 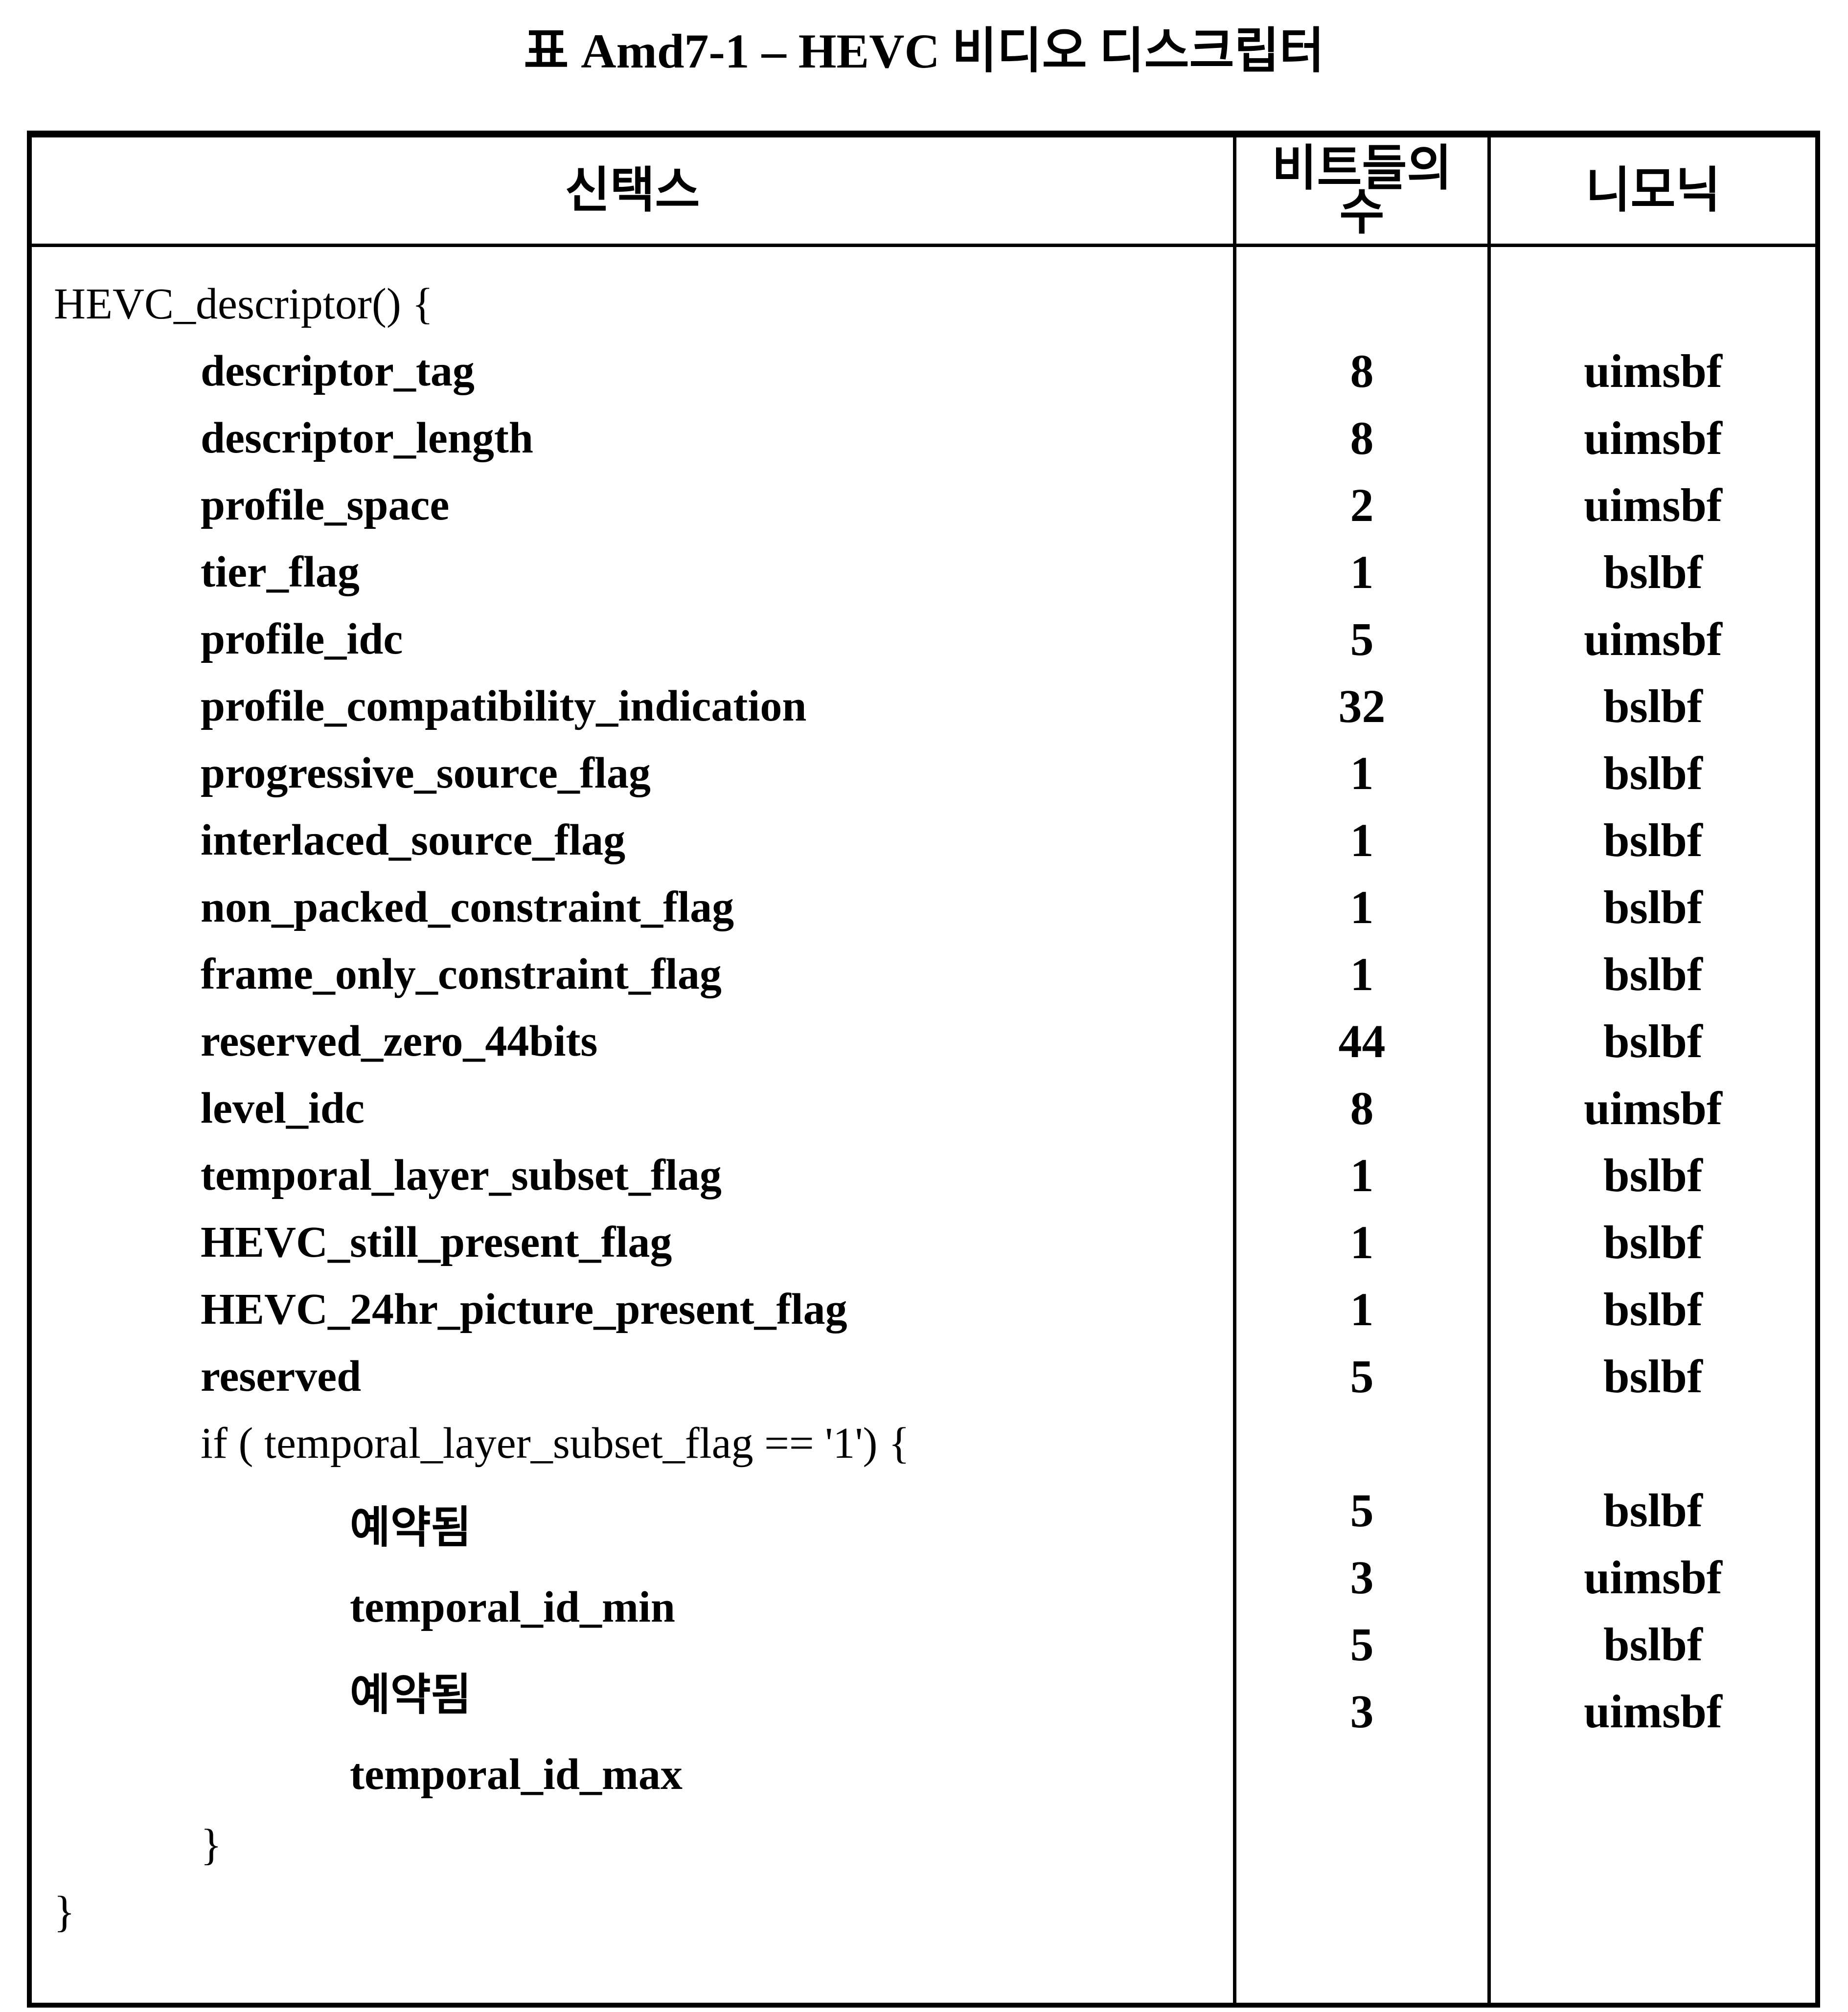 What do you see at coordinates (1651, 191) in the screenshot?
I see `header-mnemonic: 니모닉` at bounding box center [1651, 191].